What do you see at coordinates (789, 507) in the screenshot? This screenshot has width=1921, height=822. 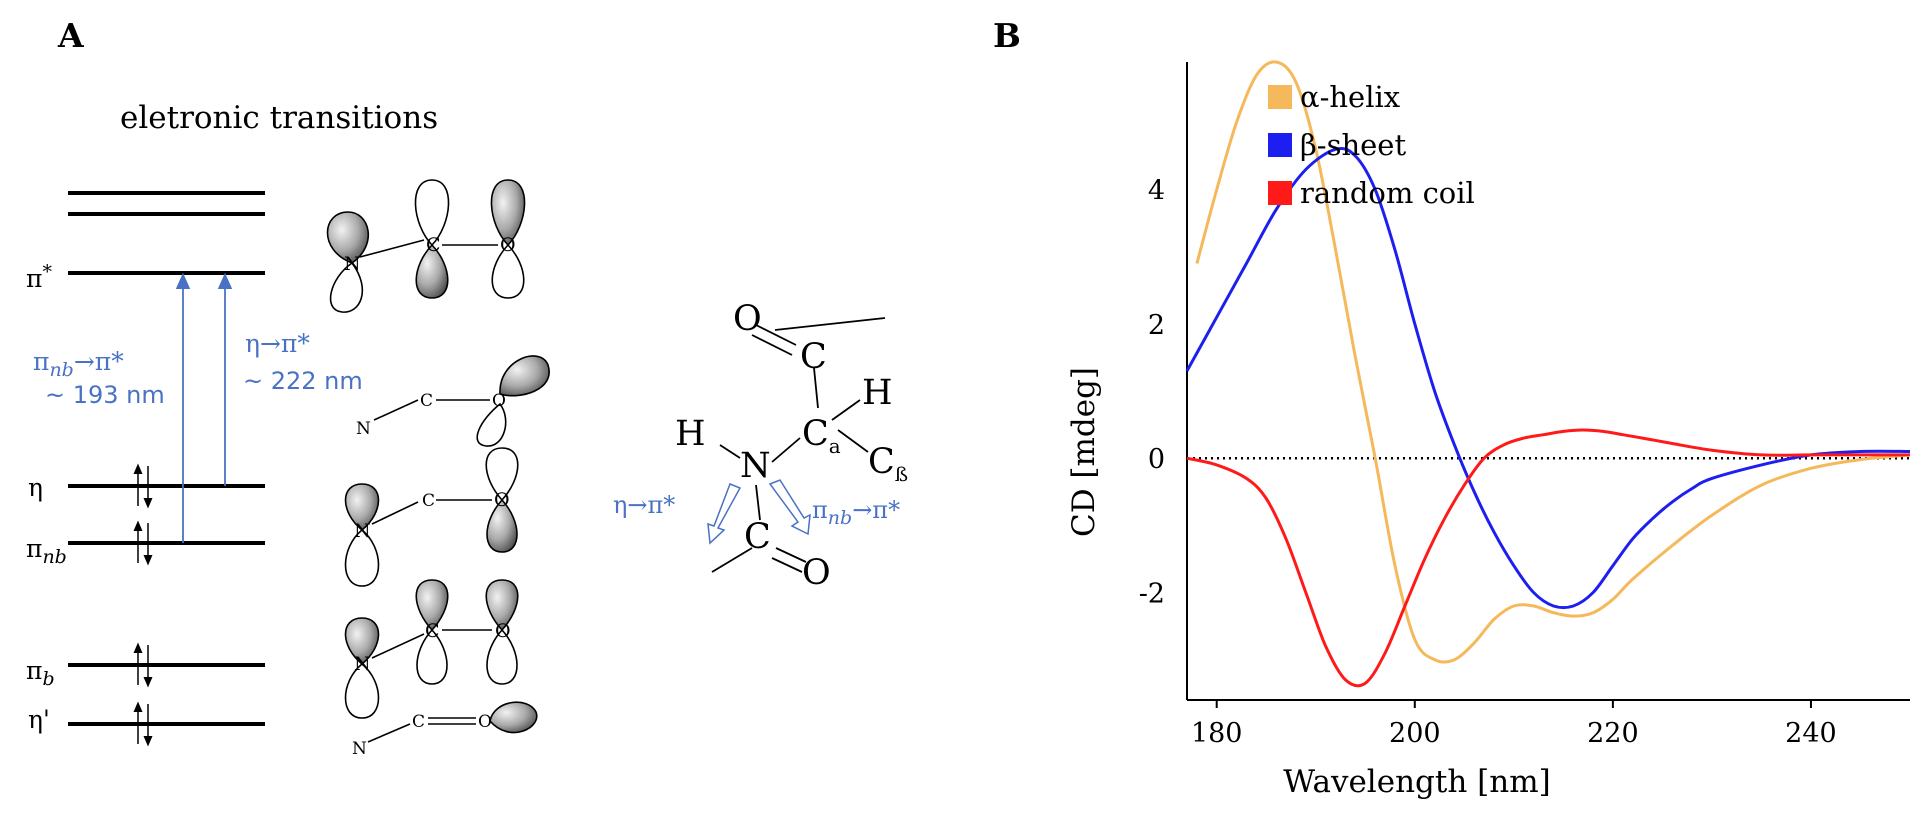 I see `hollow-arrow-right` at bounding box center [789, 507].